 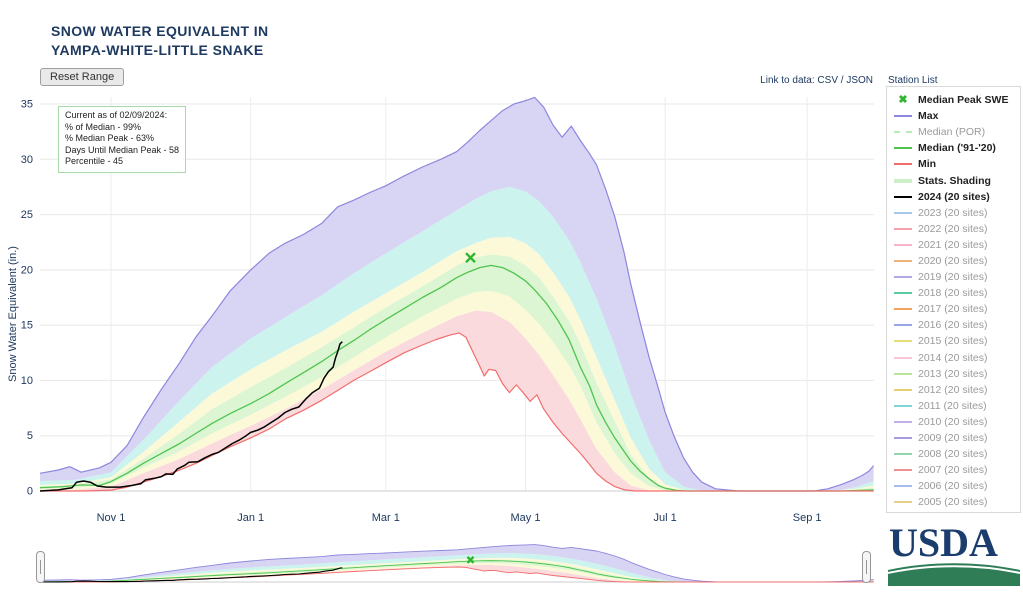 I want to click on y-tick-label: 10, so click(x=27, y=381).